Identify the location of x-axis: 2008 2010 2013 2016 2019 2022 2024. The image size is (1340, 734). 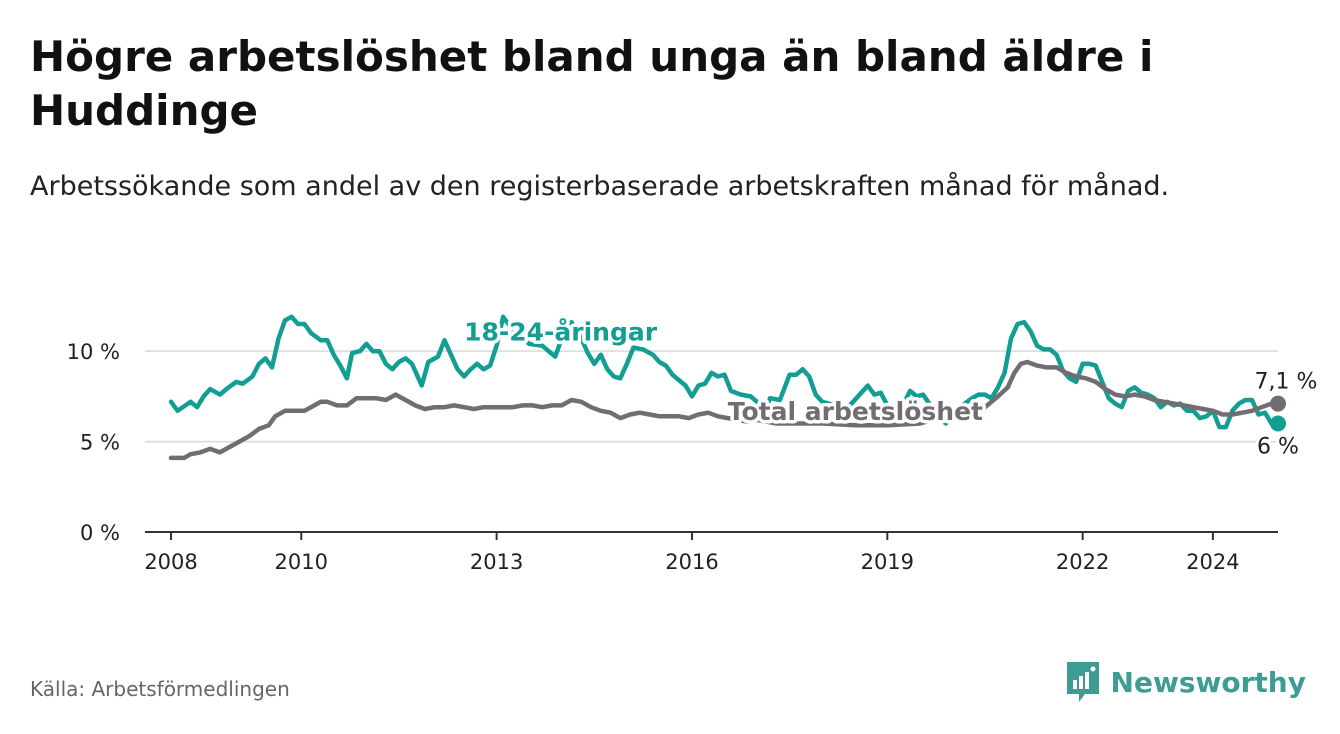
(711, 552).